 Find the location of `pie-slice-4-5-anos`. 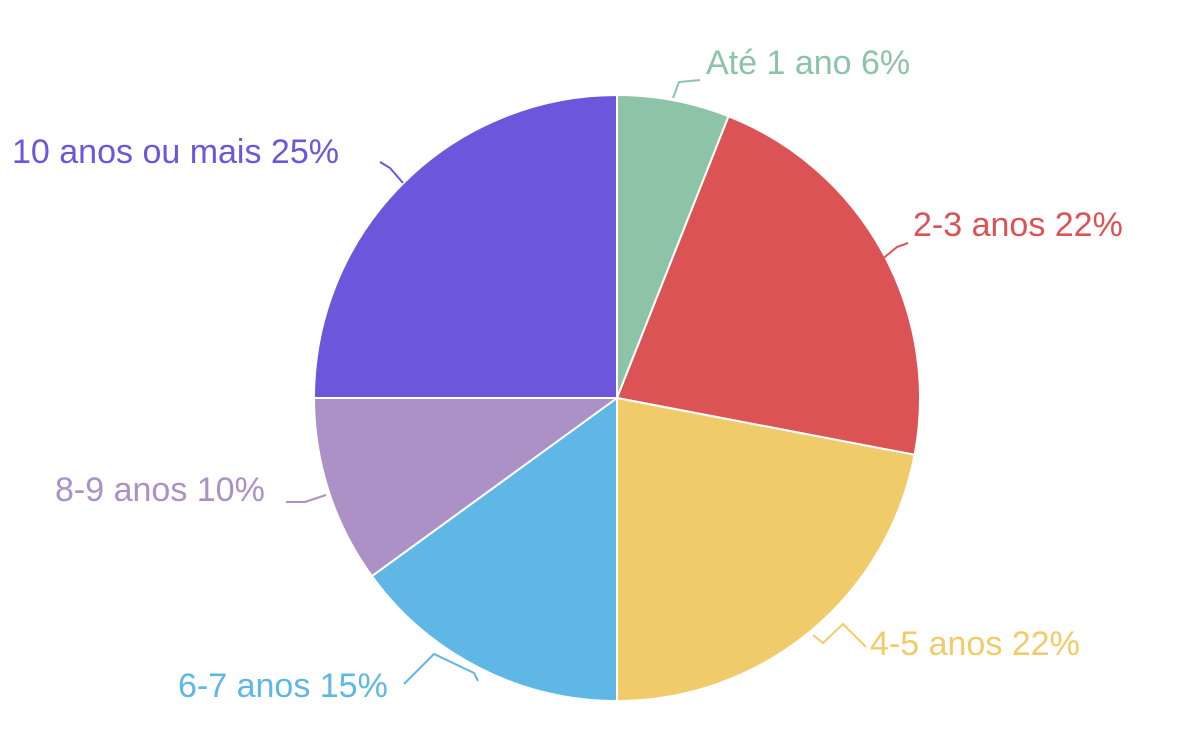

pie-slice-4-5-anos is located at coordinates (766, 549).